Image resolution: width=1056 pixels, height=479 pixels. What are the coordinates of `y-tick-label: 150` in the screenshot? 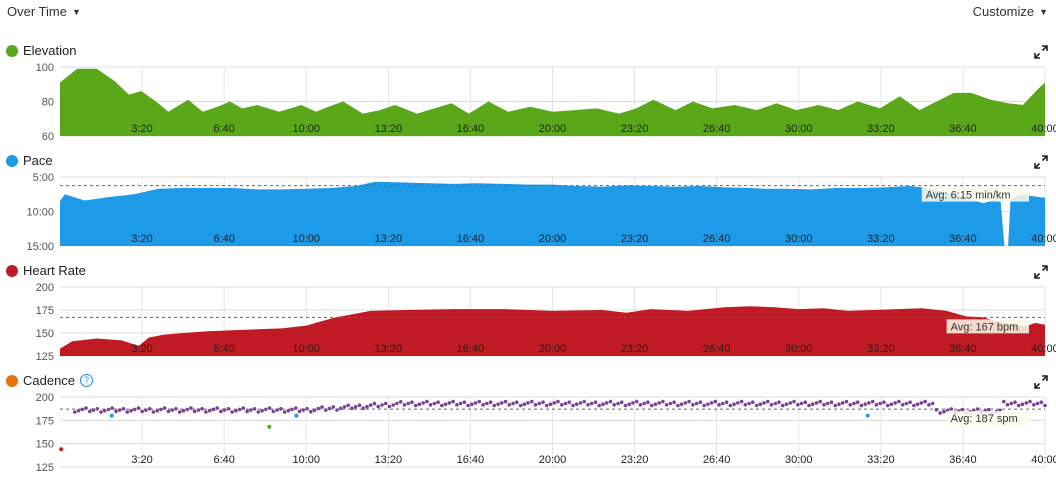 It's located at (45, 445).